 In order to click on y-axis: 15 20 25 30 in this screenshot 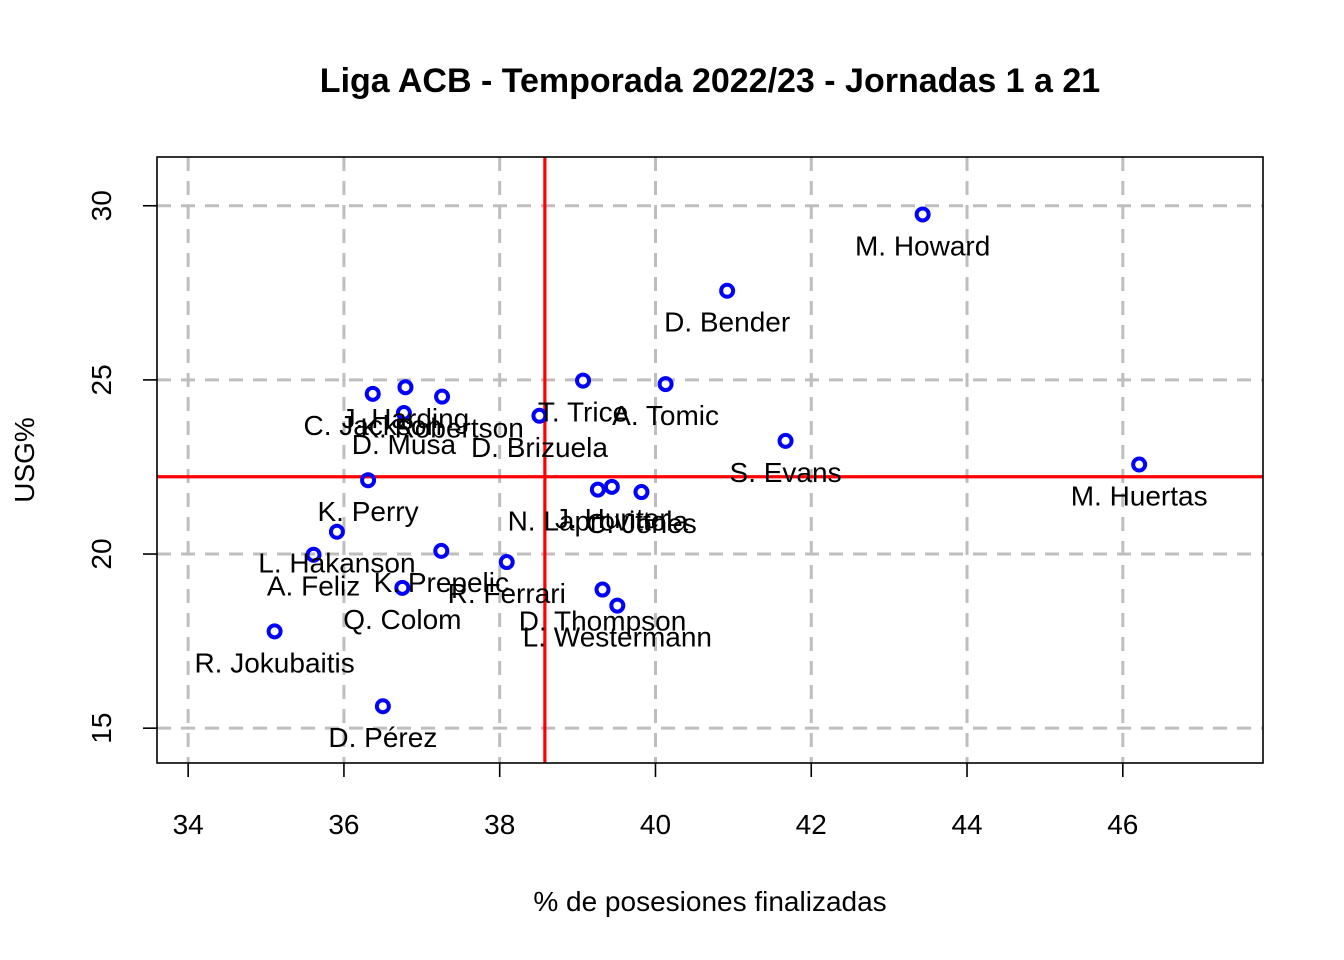, I will do `click(121, 467)`.